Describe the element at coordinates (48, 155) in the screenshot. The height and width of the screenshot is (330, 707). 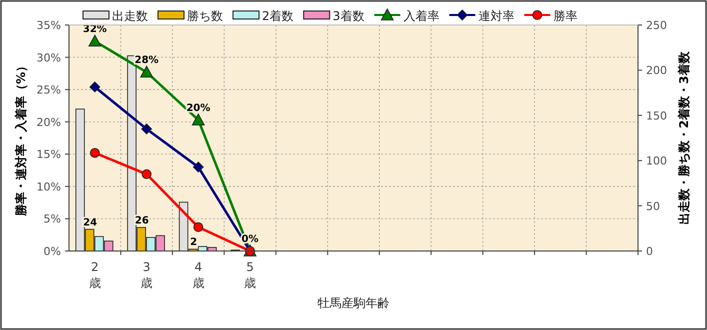
I see `y-tick-label: 15%` at that location.